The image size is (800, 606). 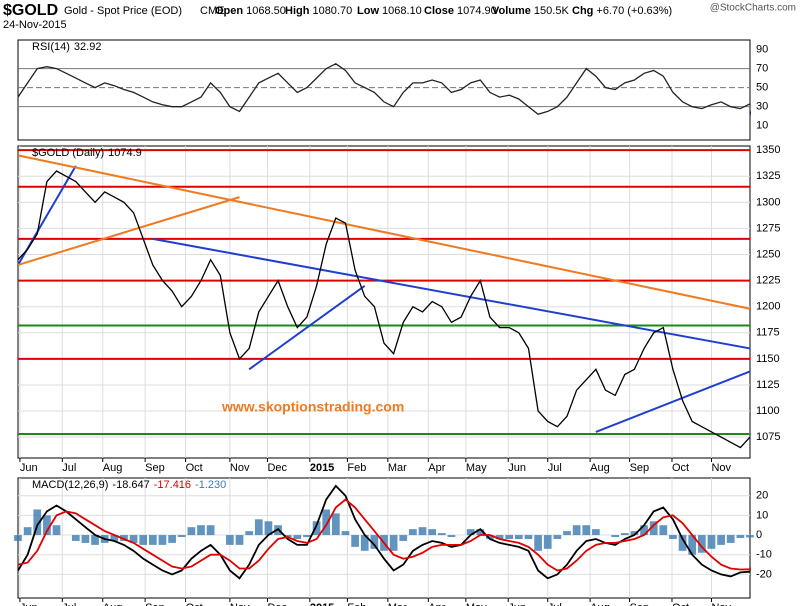 I want to click on header-item: Chg +6.70 (+0.63%), so click(x=622, y=11).